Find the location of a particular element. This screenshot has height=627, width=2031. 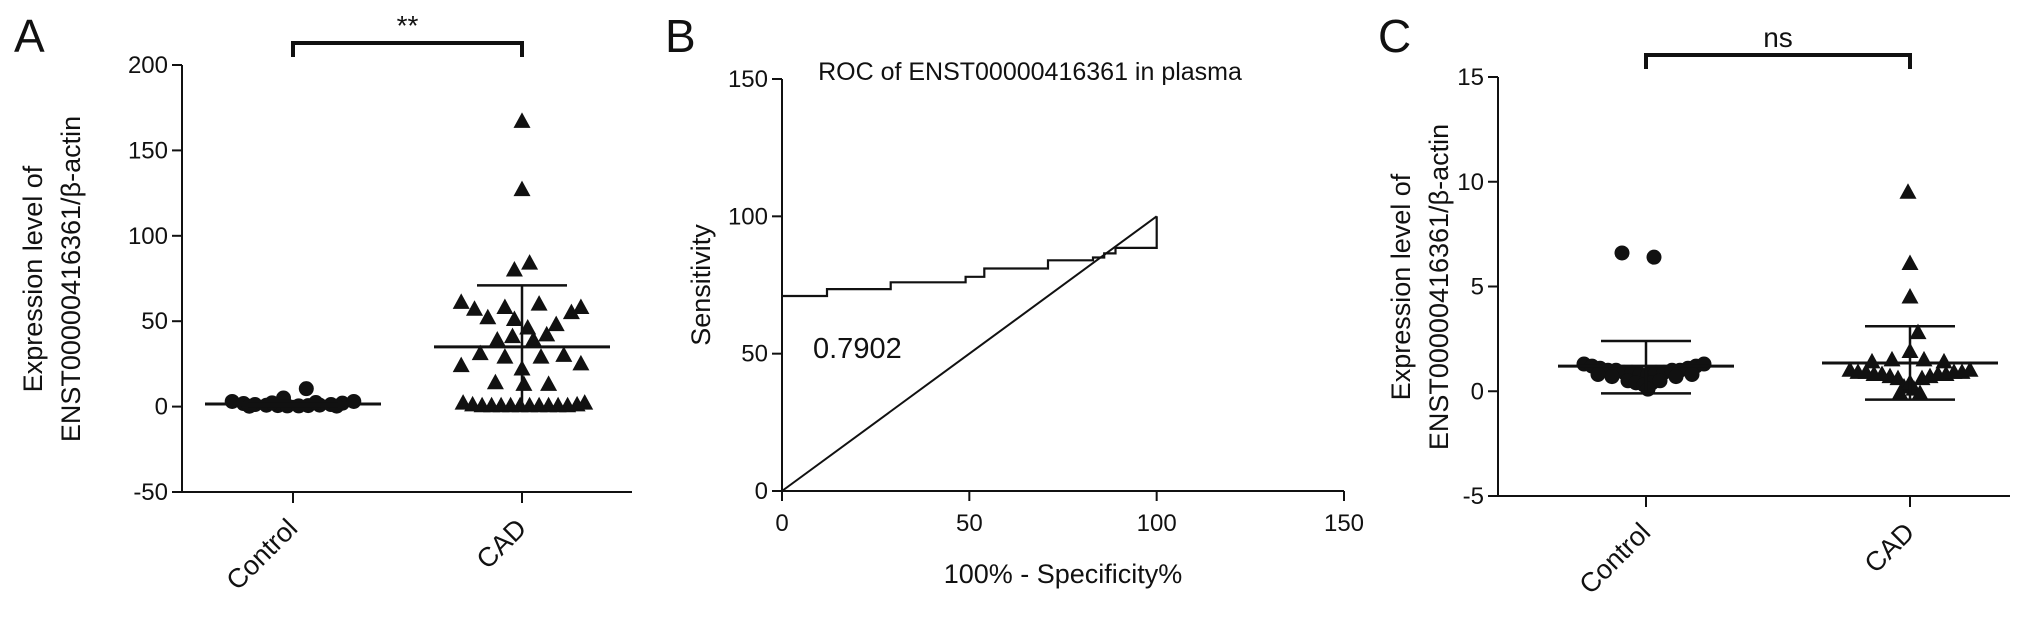

chart-title: ROC of ENST00000416361 in plasma is located at coordinates (1030, 72).